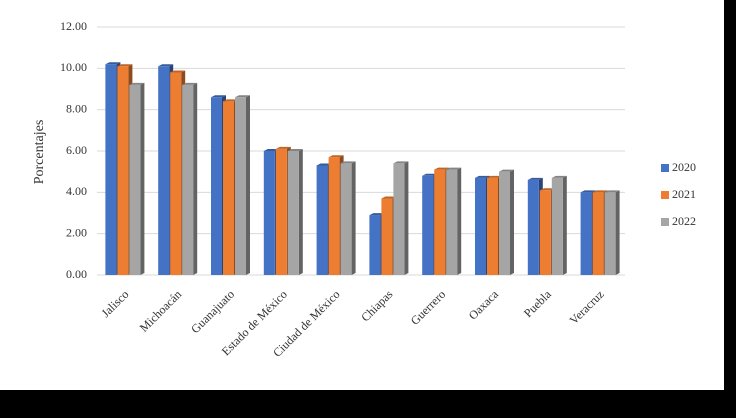 The image size is (736, 418). What do you see at coordinates (684, 221) in the screenshot?
I see `legend-label: 2022` at bounding box center [684, 221].